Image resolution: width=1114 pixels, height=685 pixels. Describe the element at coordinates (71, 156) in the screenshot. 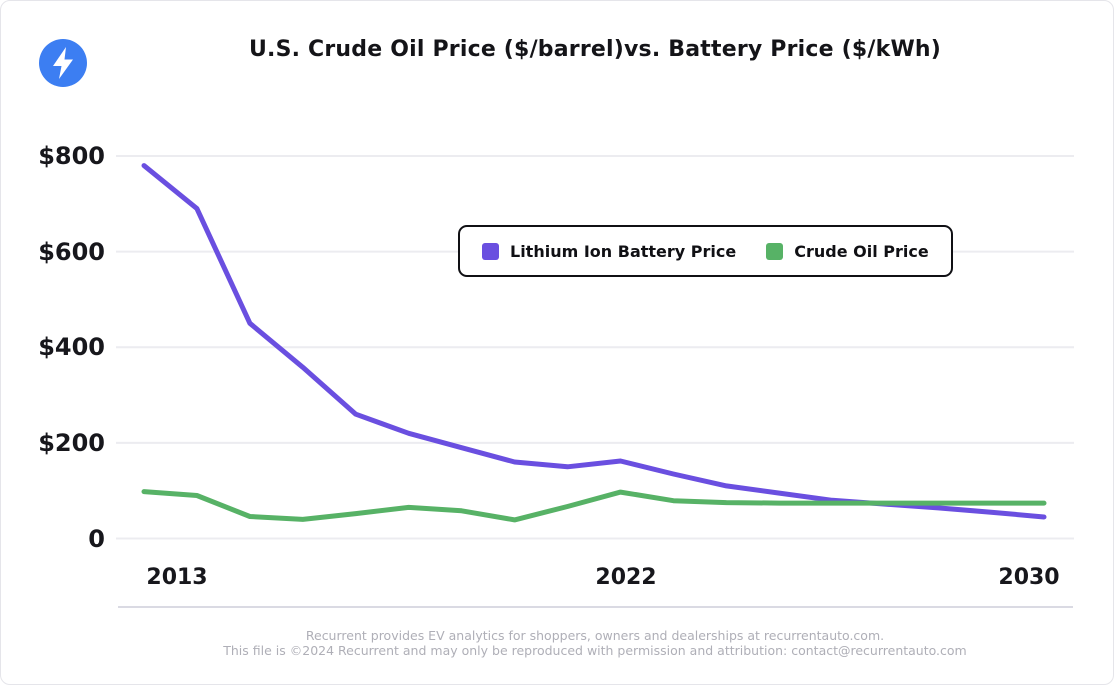

I see `y-tick-800: $800` at that location.